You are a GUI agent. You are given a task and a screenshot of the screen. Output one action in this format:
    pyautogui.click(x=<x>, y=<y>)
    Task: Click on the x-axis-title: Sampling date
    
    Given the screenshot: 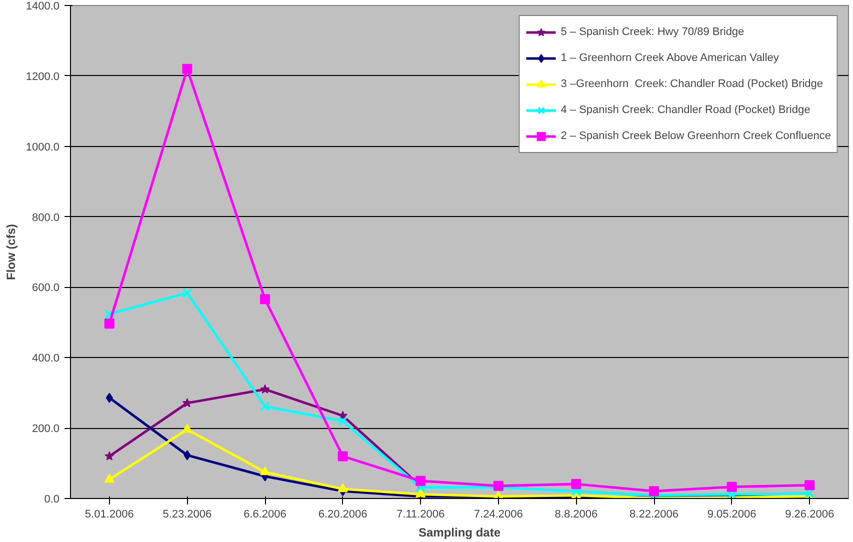 What is the action you would take?
    pyautogui.click(x=459, y=533)
    